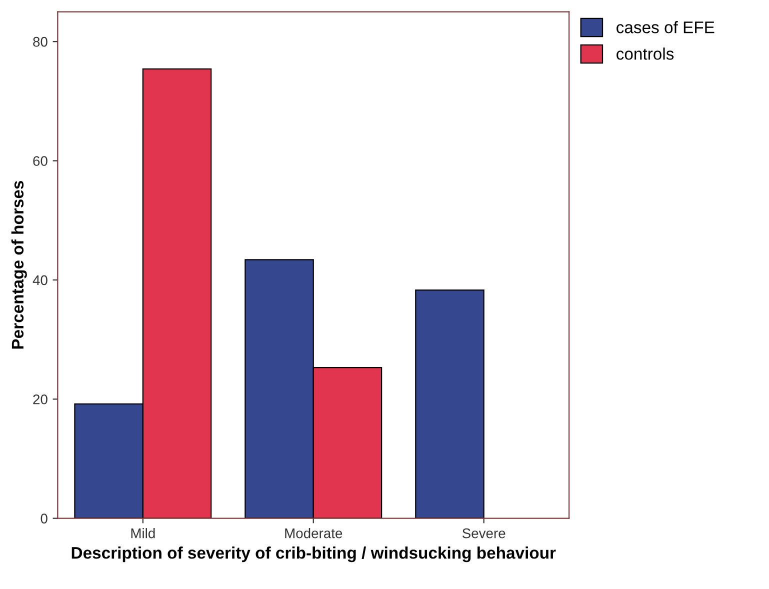 The width and height of the screenshot is (769, 589). What do you see at coordinates (40, 161) in the screenshot?
I see `y-tick-label: 60` at bounding box center [40, 161].